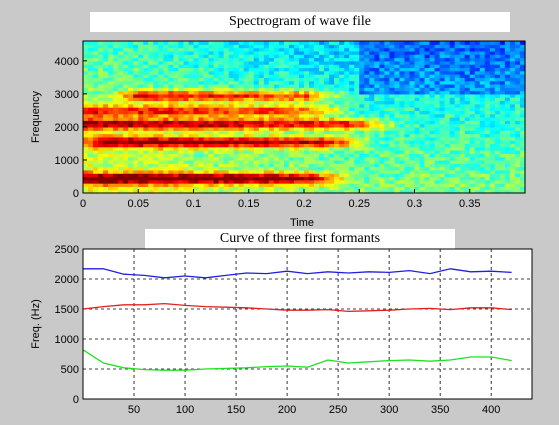 This screenshot has width=559, height=425. I want to click on spectrogram-x-tick-label: 0.3, so click(414, 204).